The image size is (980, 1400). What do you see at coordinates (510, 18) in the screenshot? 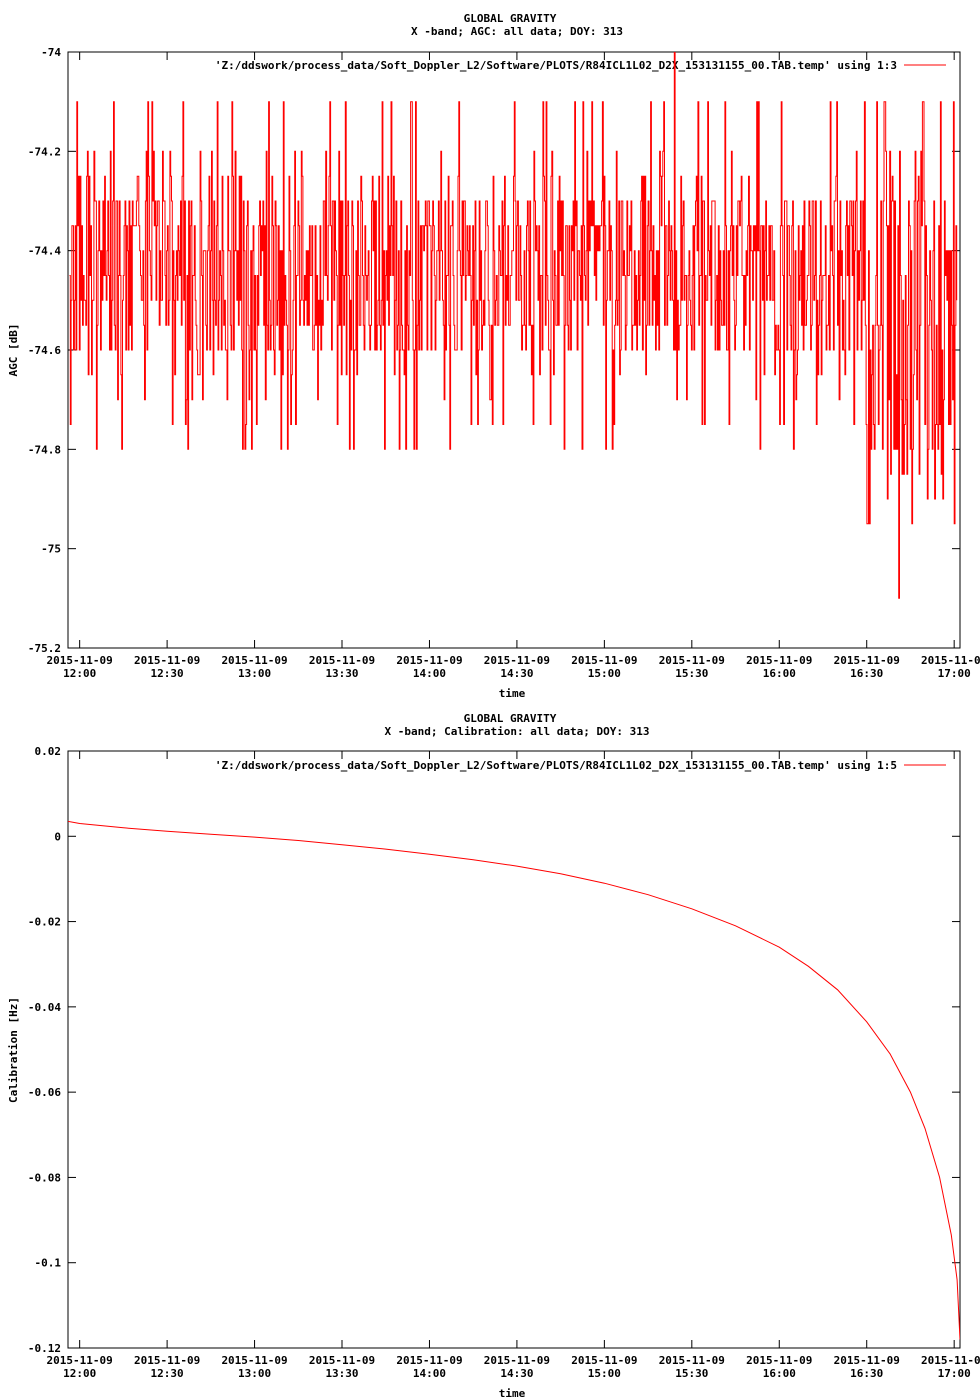
I see `agc-chart-title: GLOBAL GRAVITY` at bounding box center [510, 18].